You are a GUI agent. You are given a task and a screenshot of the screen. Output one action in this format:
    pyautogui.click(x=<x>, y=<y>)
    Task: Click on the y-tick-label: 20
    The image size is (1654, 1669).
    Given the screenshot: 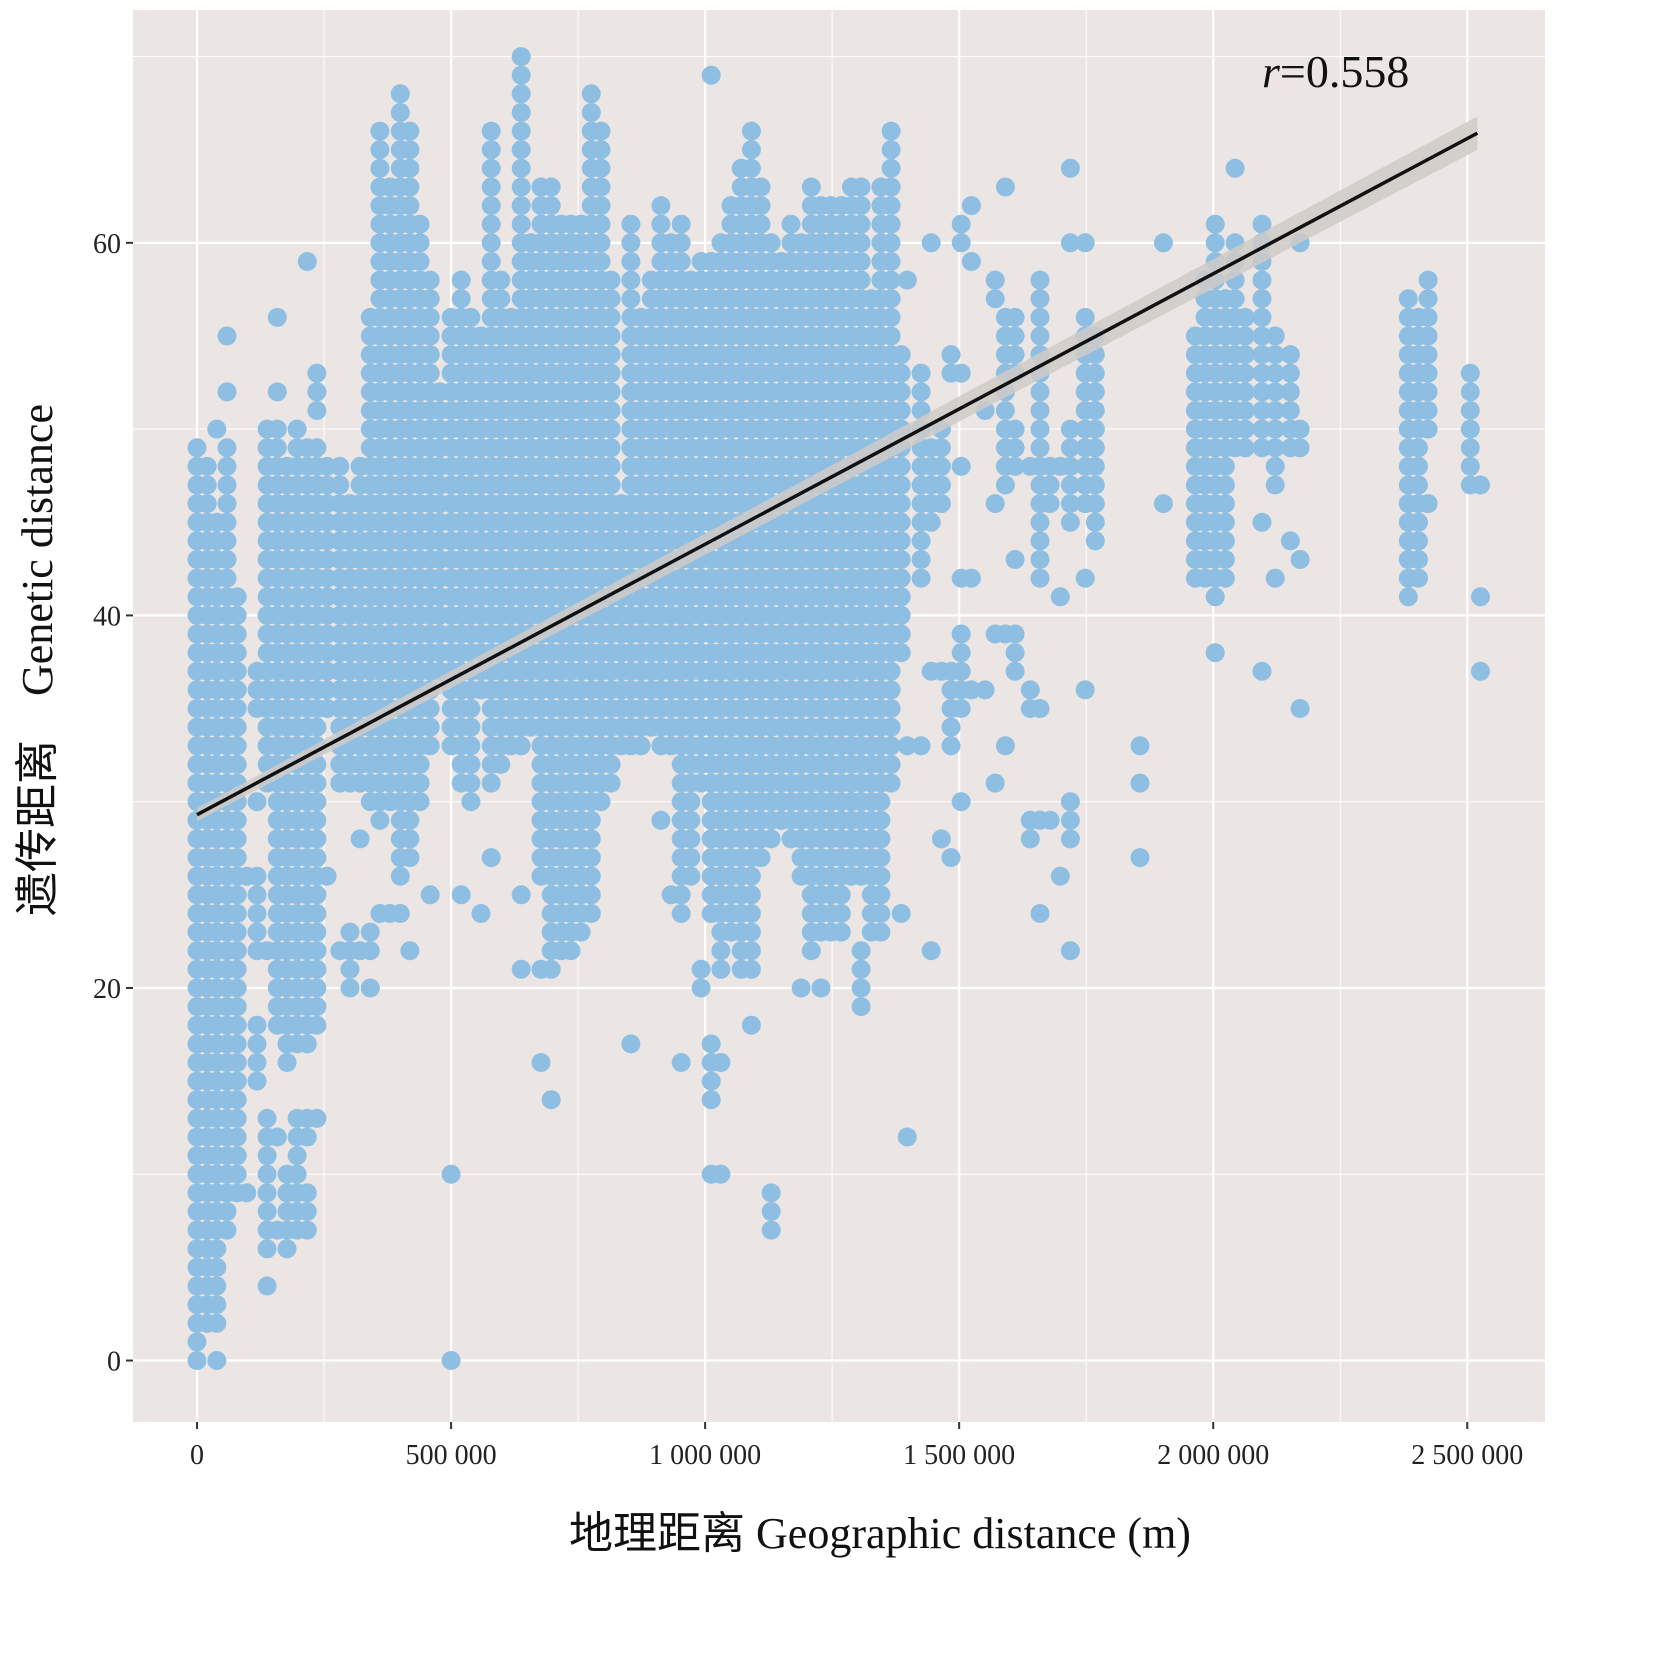 What is the action you would take?
    pyautogui.click(x=107, y=989)
    